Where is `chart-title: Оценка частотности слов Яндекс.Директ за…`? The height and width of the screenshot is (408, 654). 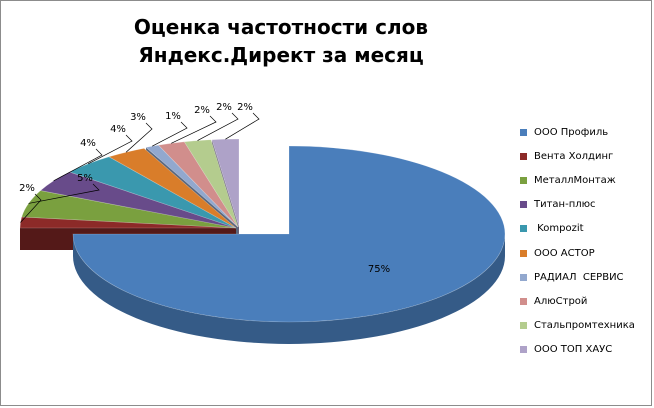 chart-title: Оценка частотности слов Яндекс.Директ за… is located at coordinates (281, 41).